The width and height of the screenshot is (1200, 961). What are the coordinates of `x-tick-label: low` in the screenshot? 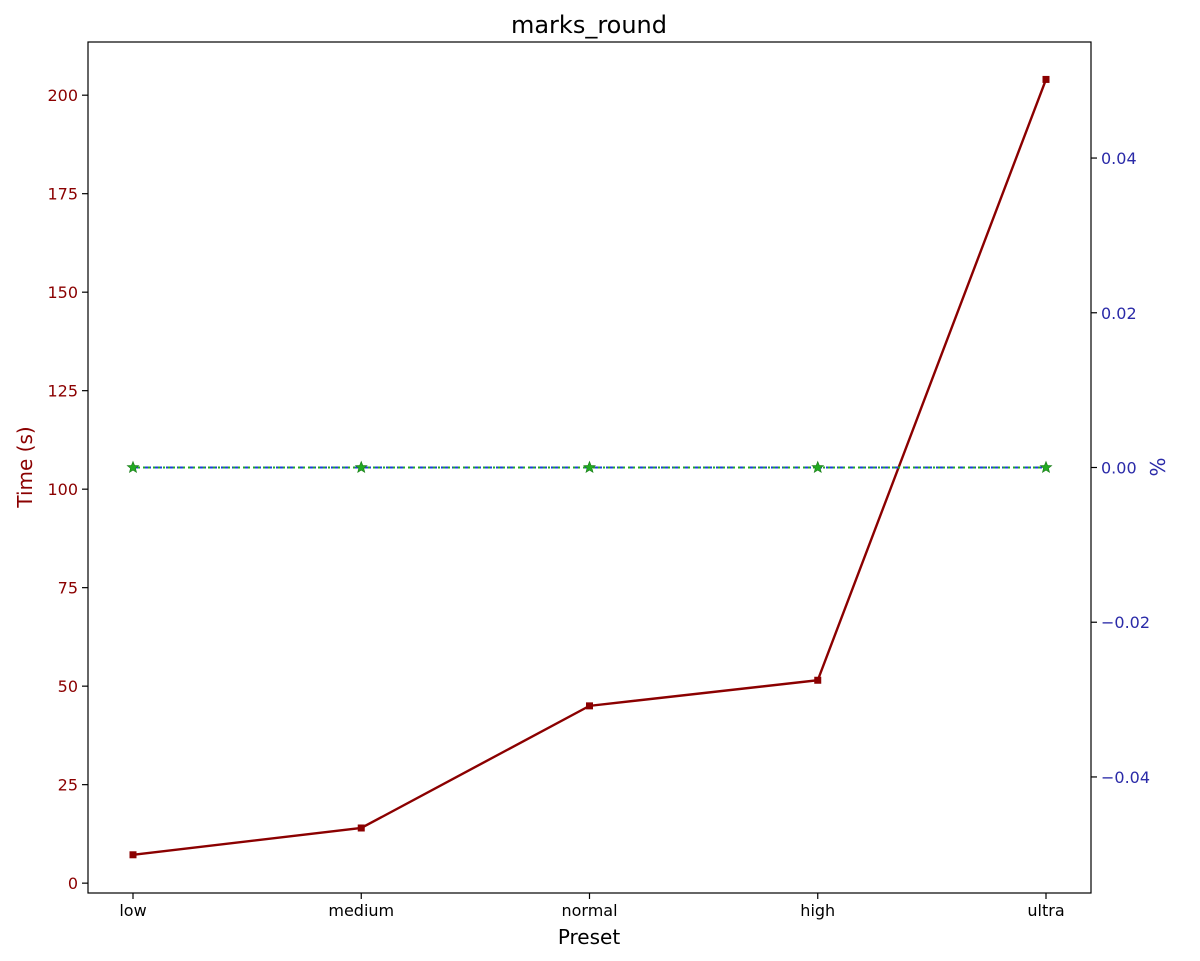 It's located at (132, 910).